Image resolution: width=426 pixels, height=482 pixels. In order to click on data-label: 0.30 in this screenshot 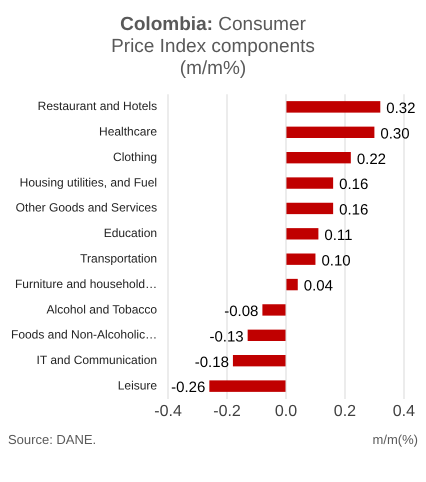, I will do `click(395, 133)`.